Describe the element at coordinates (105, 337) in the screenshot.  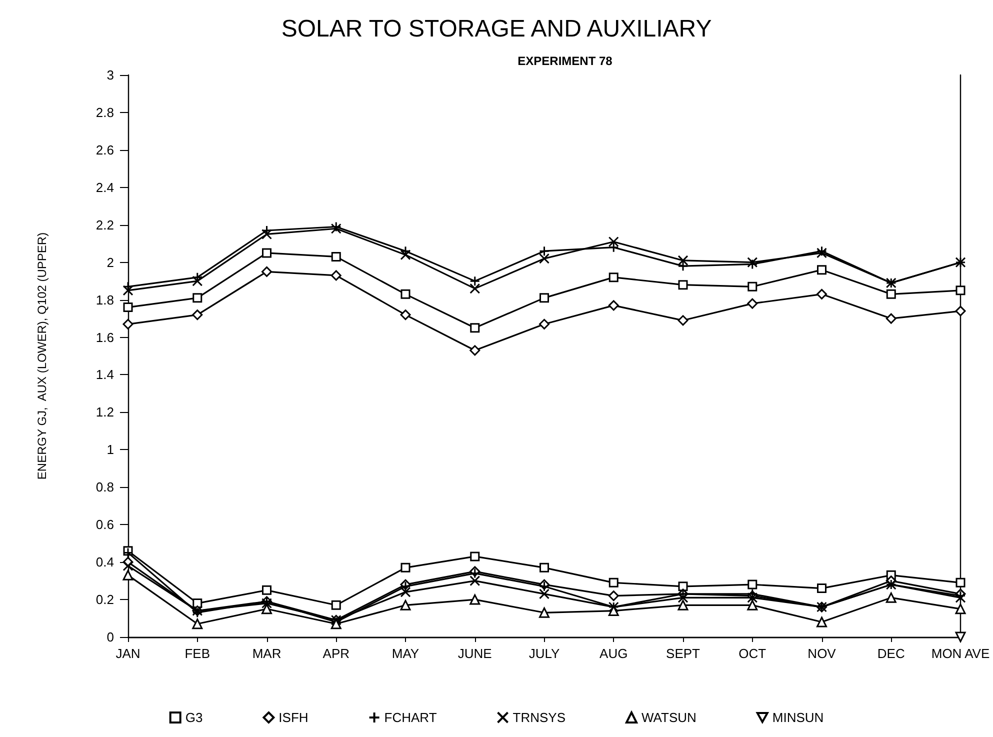
I see `y-tick-label: 1.6` at that location.